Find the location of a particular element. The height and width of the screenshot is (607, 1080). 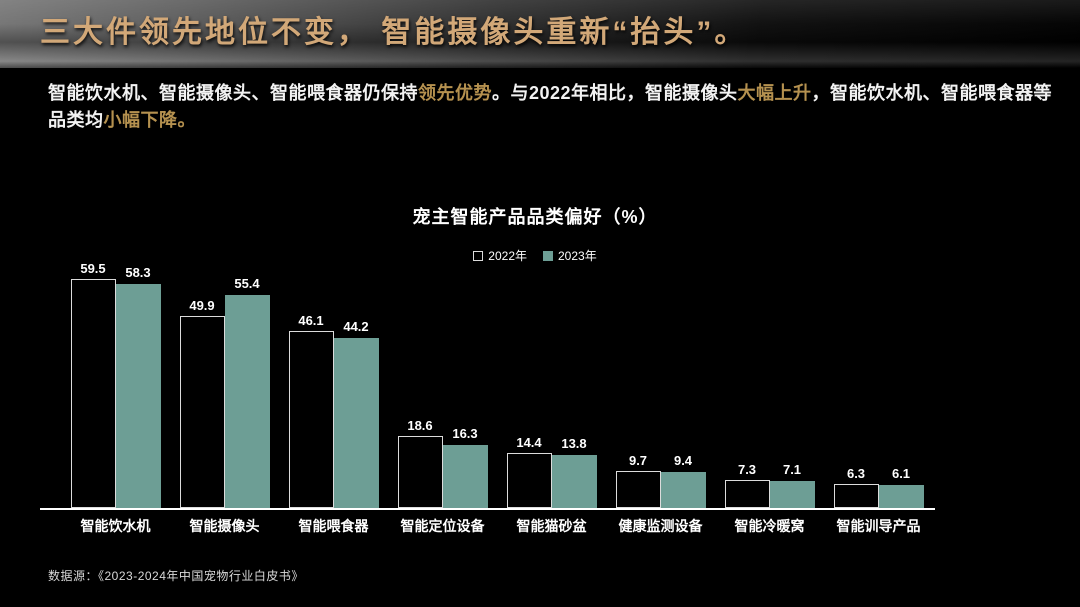

summary-segment: 。与2022年相比，智能摄像头 is located at coordinates (615, 93).